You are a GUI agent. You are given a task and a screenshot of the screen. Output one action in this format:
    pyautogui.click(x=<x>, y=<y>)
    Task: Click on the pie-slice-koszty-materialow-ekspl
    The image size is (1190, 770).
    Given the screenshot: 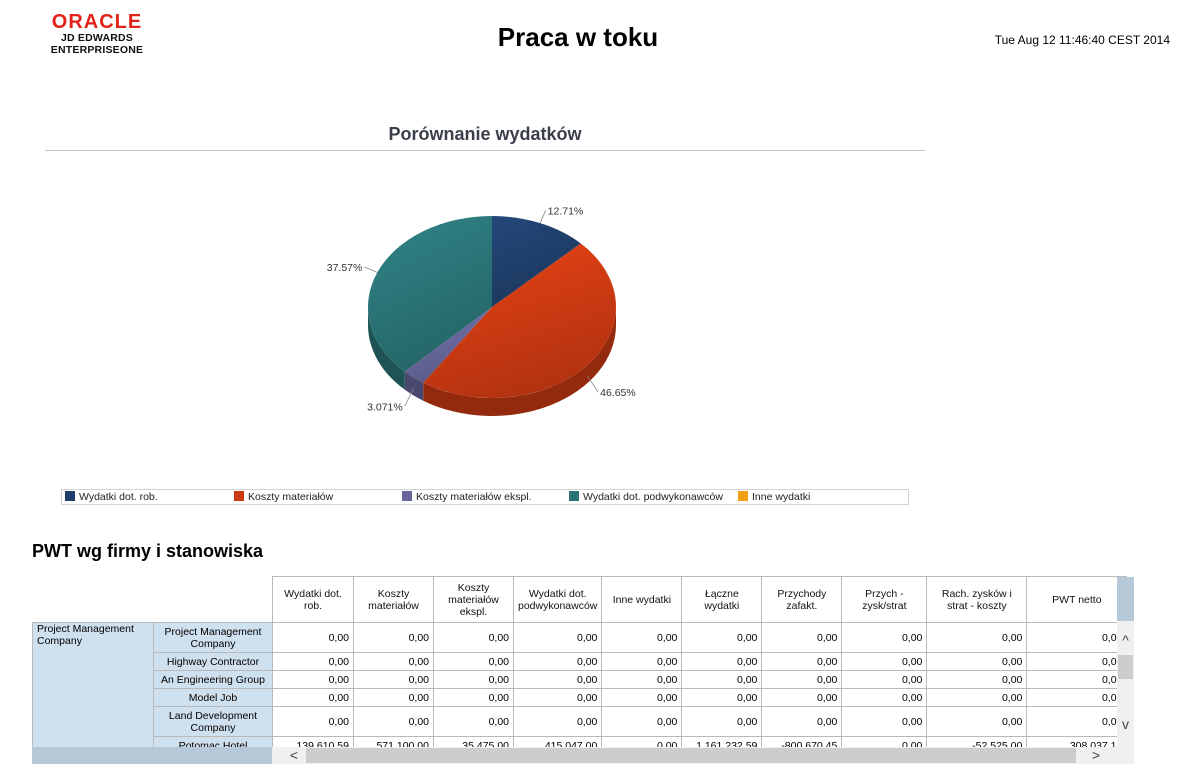 What is the action you would take?
    pyautogui.click(x=448, y=345)
    